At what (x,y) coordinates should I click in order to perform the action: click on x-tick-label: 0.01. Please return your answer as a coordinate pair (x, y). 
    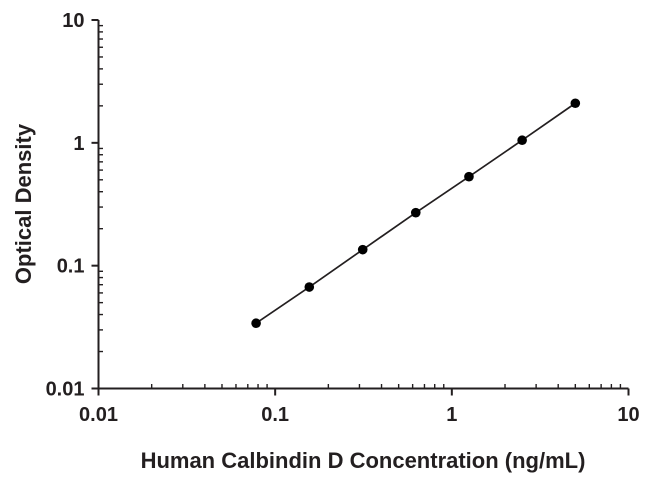
    Looking at the image, I should click on (98, 415).